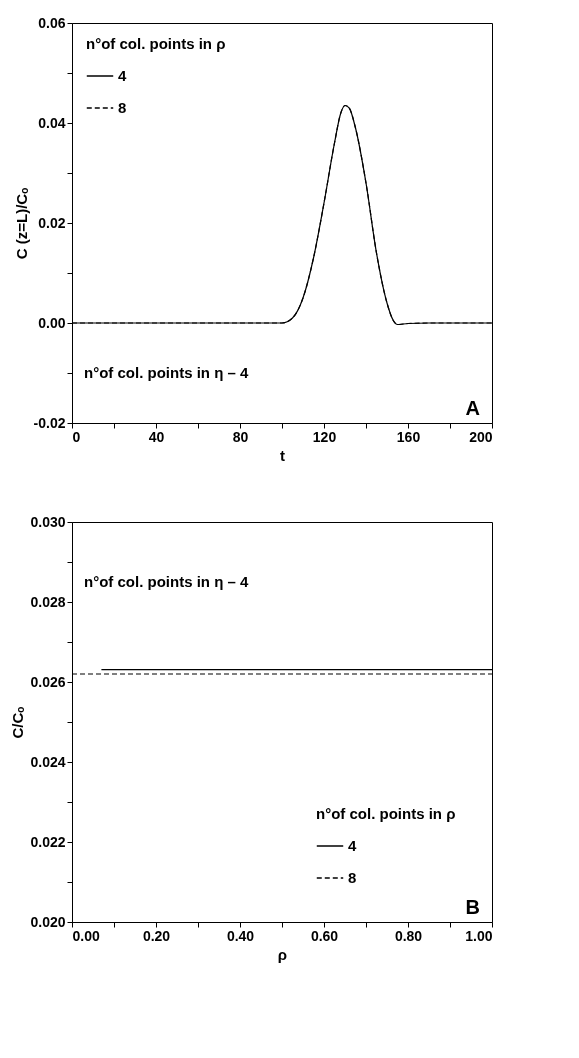  What do you see at coordinates (48, 521) in the screenshot?
I see `y-tick-label: 0.030` at bounding box center [48, 521].